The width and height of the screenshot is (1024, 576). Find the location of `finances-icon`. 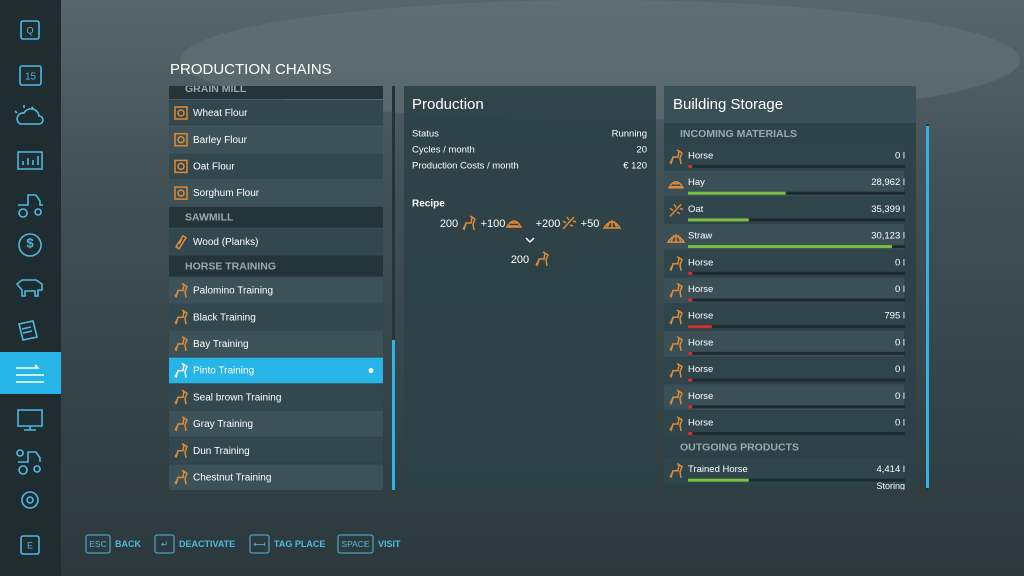

finances-icon is located at coordinates (30, 245).